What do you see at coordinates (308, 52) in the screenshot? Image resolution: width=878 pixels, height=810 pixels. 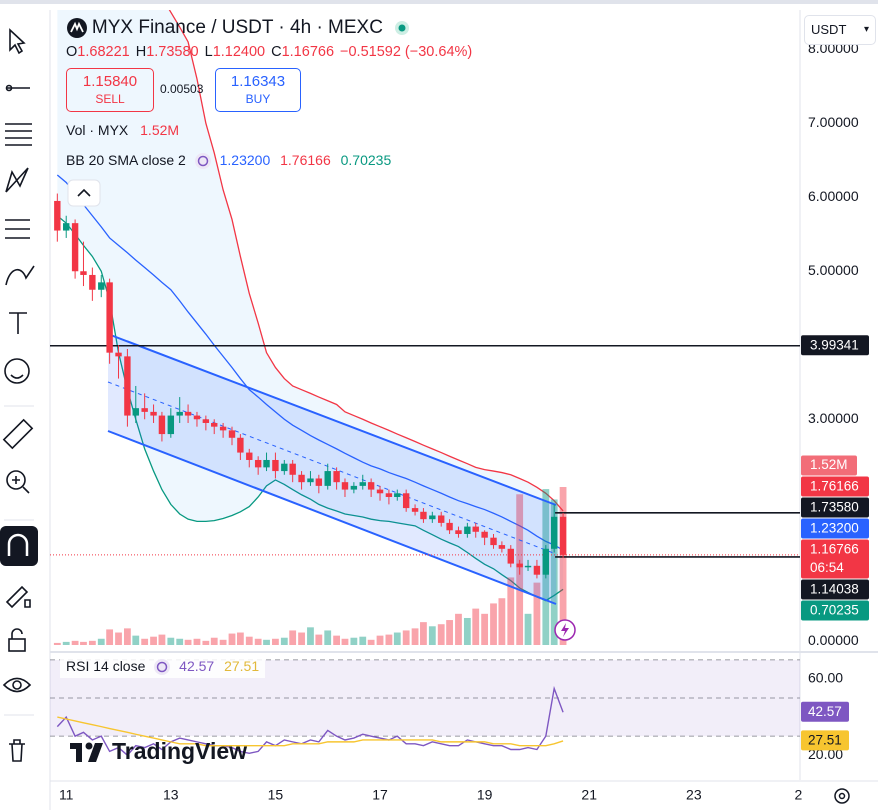 I see `ohlc-value: 1.16766` at bounding box center [308, 52].